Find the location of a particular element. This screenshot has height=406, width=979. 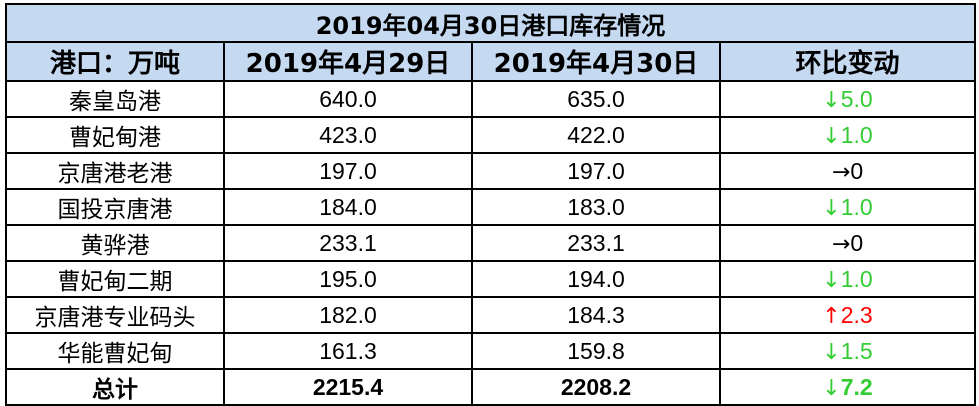

change-cell: ↓5.0 is located at coordinates (847, 99).